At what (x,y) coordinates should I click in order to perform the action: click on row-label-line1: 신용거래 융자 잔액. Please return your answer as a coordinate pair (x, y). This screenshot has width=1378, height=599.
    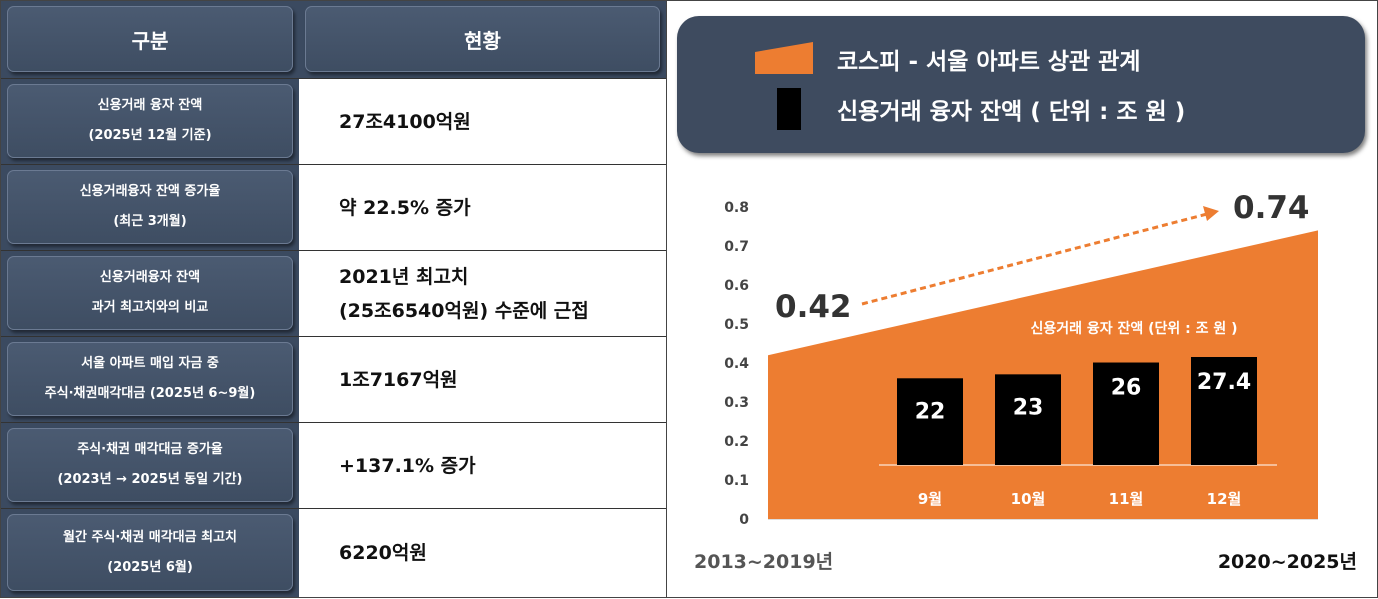
    Looking at the image, I should click on (150, 105).